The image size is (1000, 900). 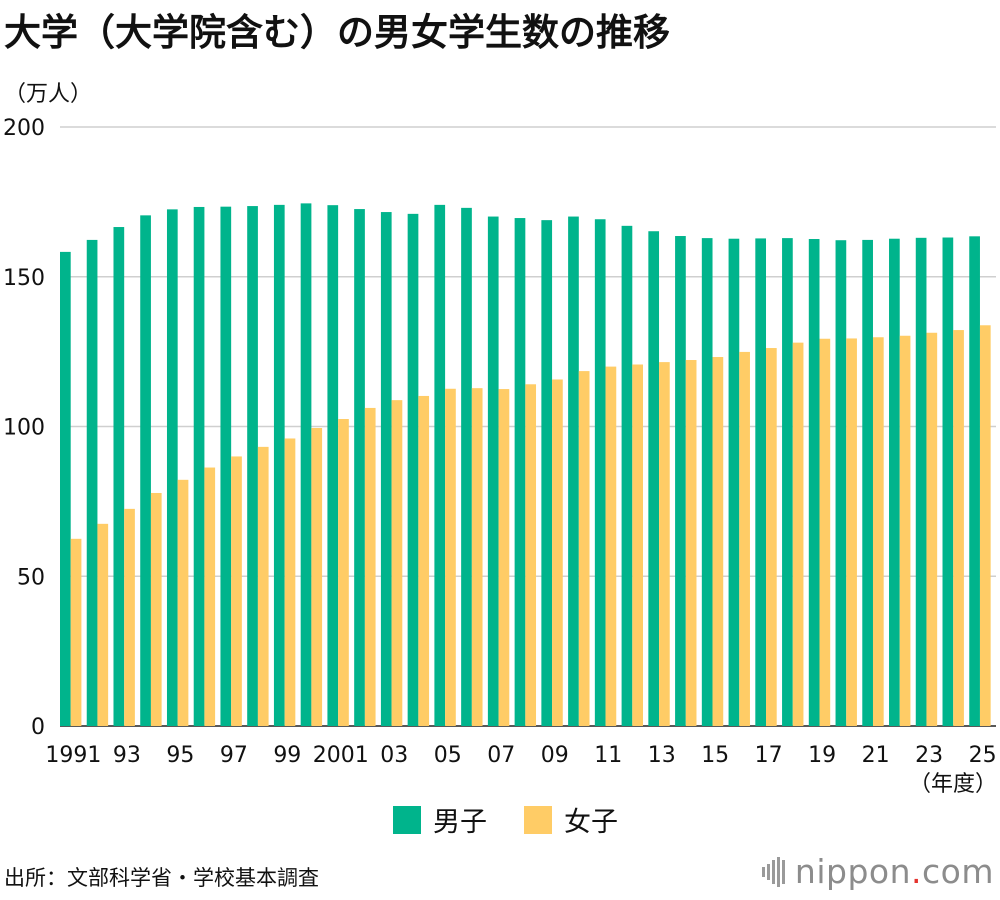 I want to click on x-axis-unit-label: （年度）, so click(x=953, y=784).